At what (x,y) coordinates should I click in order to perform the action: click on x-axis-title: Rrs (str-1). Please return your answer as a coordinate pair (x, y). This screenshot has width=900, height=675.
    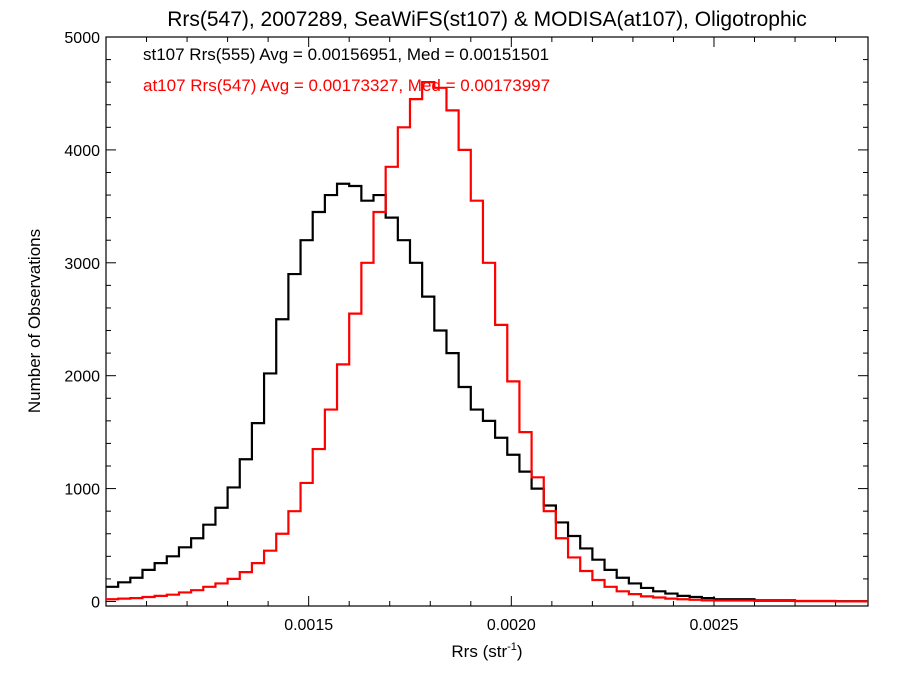
    Looking at the image, I should click on (486, 651).